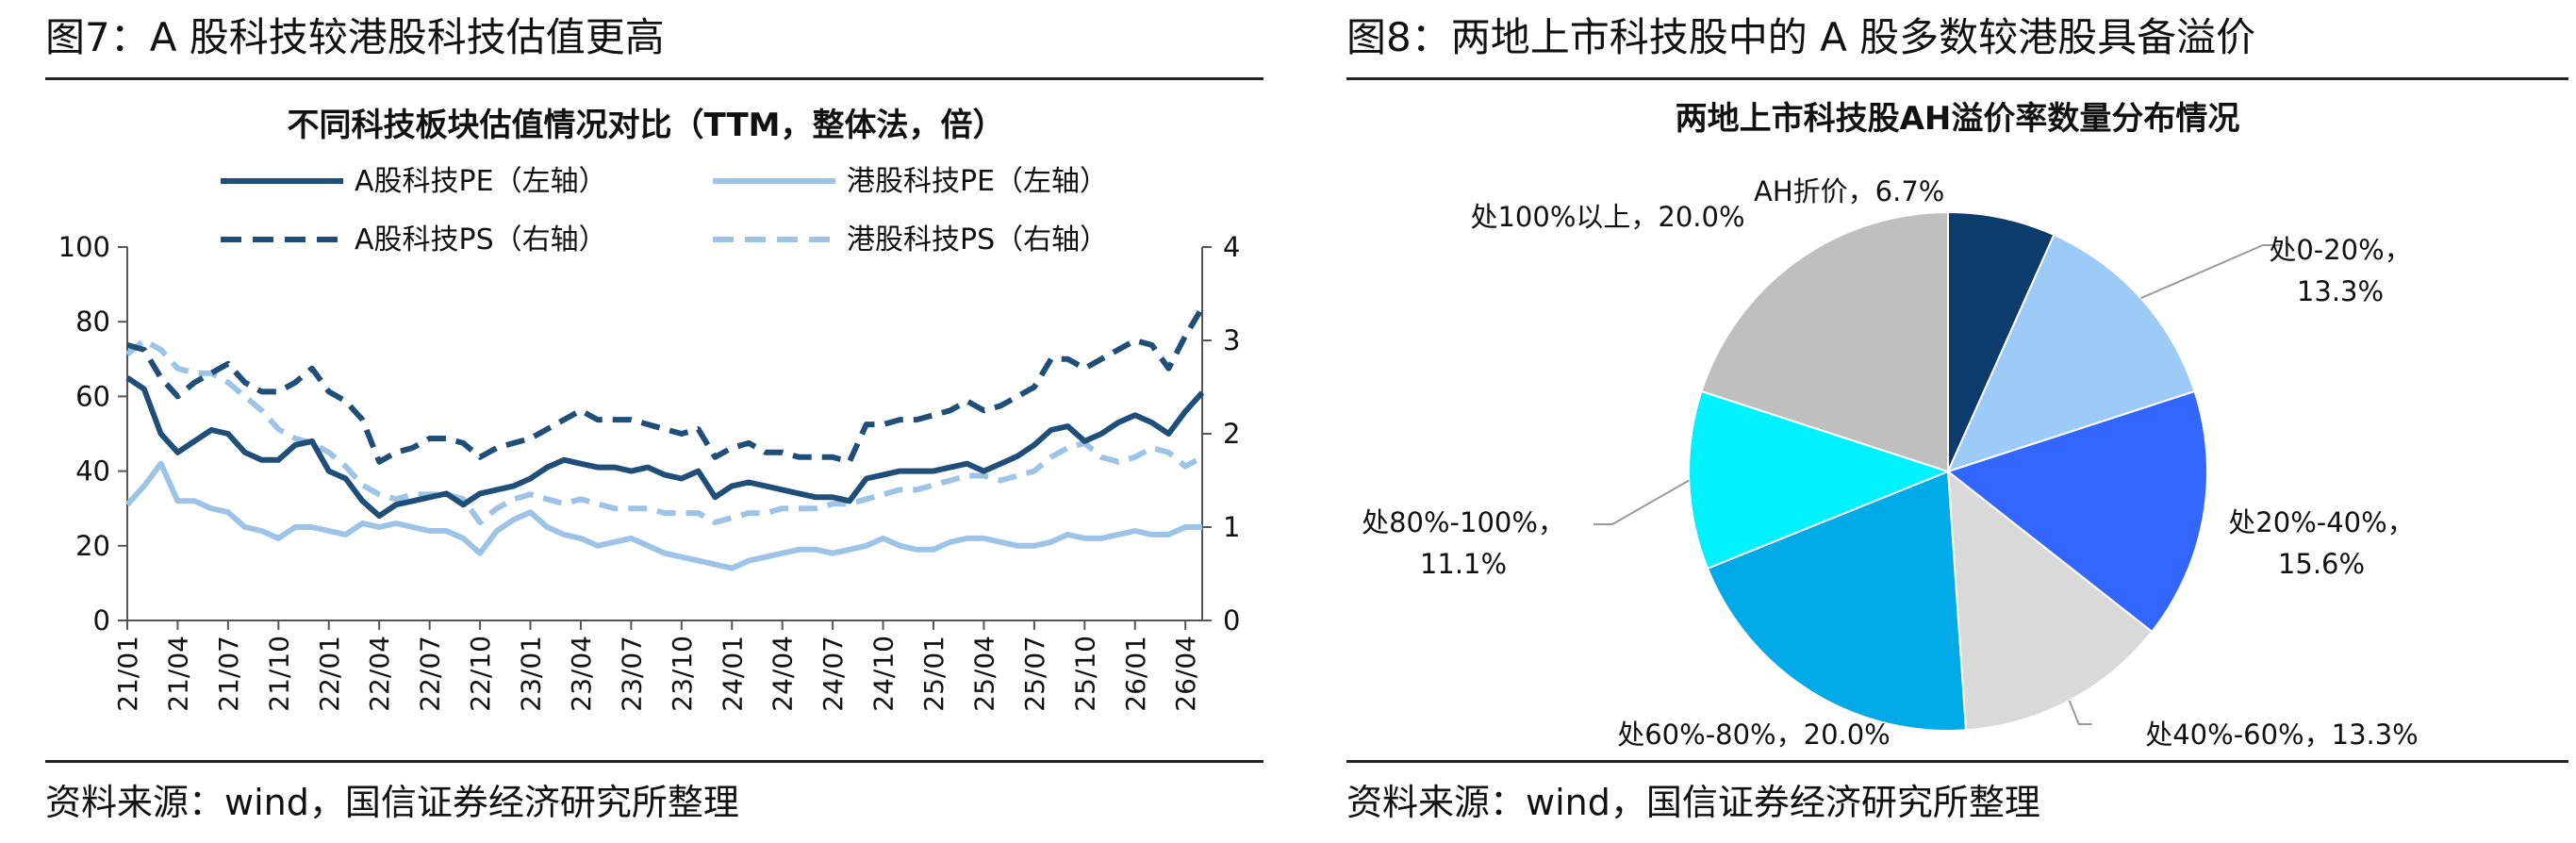 This screenshot has width=2576, height=843. I want to click on y-right-tick-label: 3, so click(1231, 340).